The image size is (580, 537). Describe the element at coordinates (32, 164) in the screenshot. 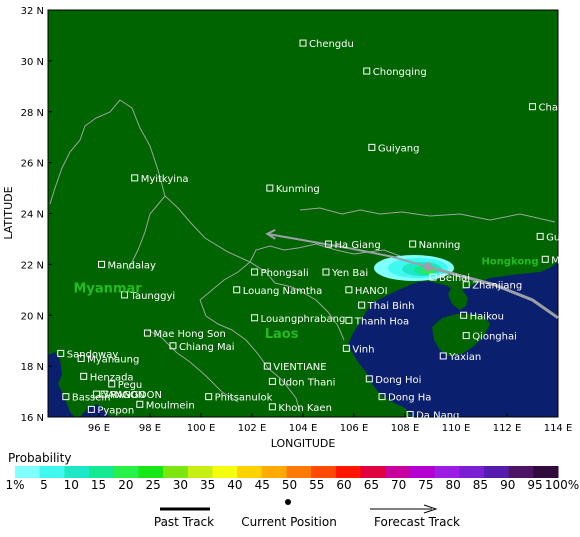

I see `lat-tick-label: 26 N` at that location.